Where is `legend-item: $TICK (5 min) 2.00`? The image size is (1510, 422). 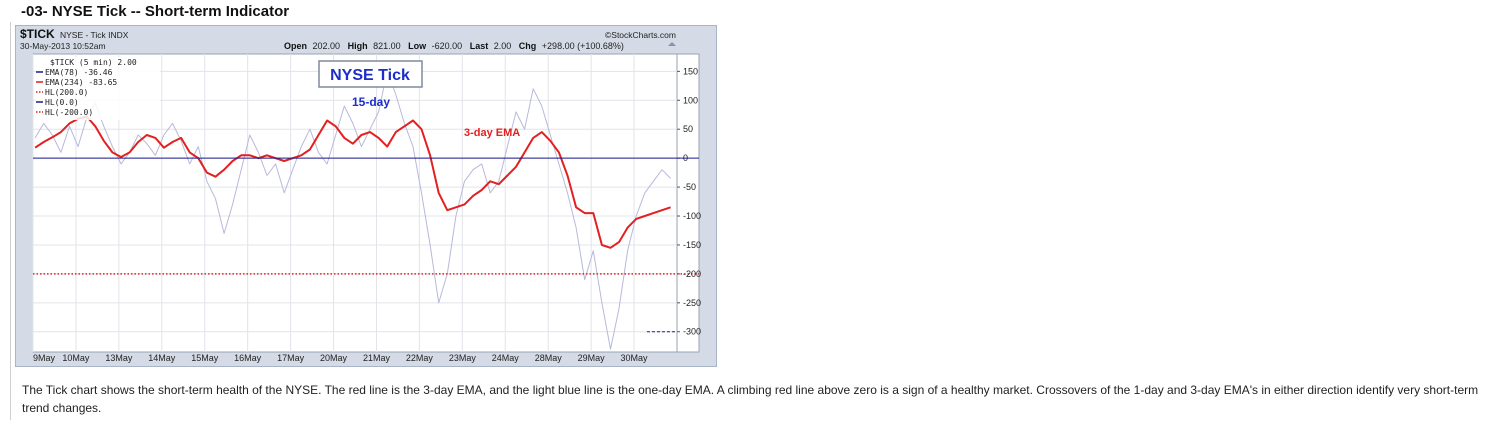 legend-item: $TICK (5 min) 2.00 is located at coordinates (93, 62).